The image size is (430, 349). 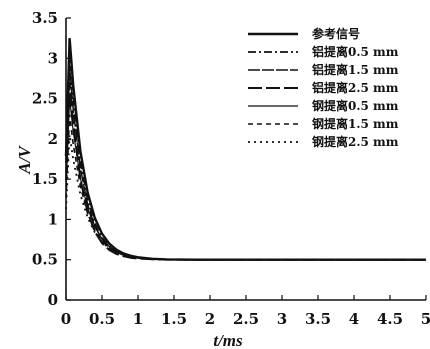 What do you see at coordinates (45, 179) in the screenshot?
I see `y-tick-label: 1.5` at bounding box center [45, 179].